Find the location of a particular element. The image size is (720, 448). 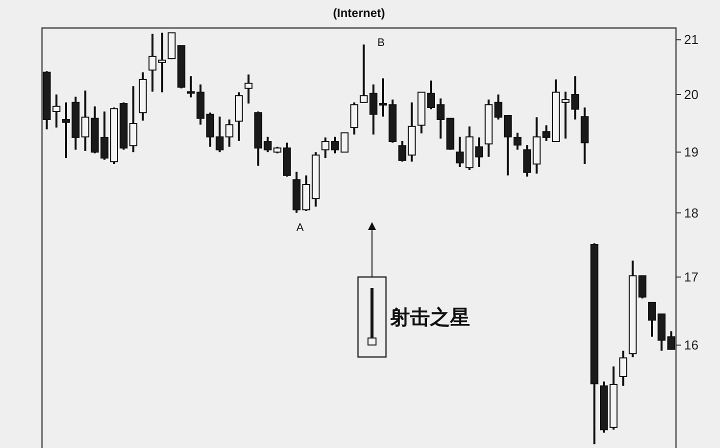

y-tick-label: 17 is located at coordinates (691, 277).